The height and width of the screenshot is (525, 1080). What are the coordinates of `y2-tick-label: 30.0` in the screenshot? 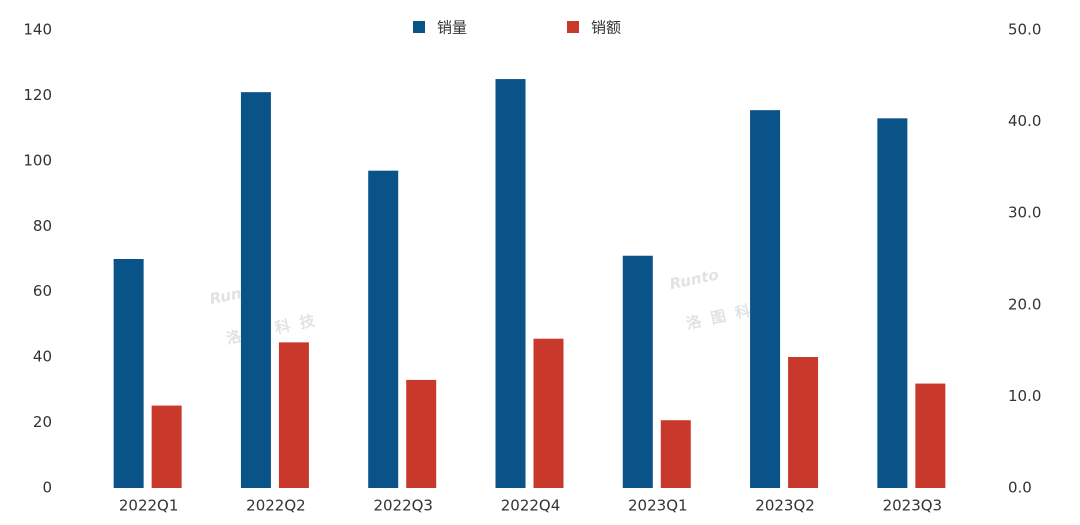 It's located at (1024, 213).